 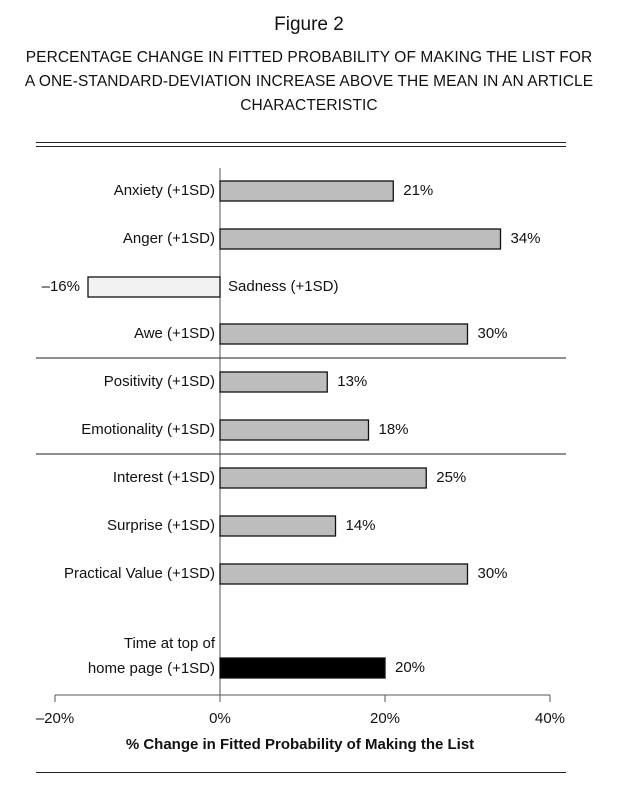 What do you see at coordinates (361, 525) in the screenshot?
I see `value-label: 14%` at bounding box center [361, 525].